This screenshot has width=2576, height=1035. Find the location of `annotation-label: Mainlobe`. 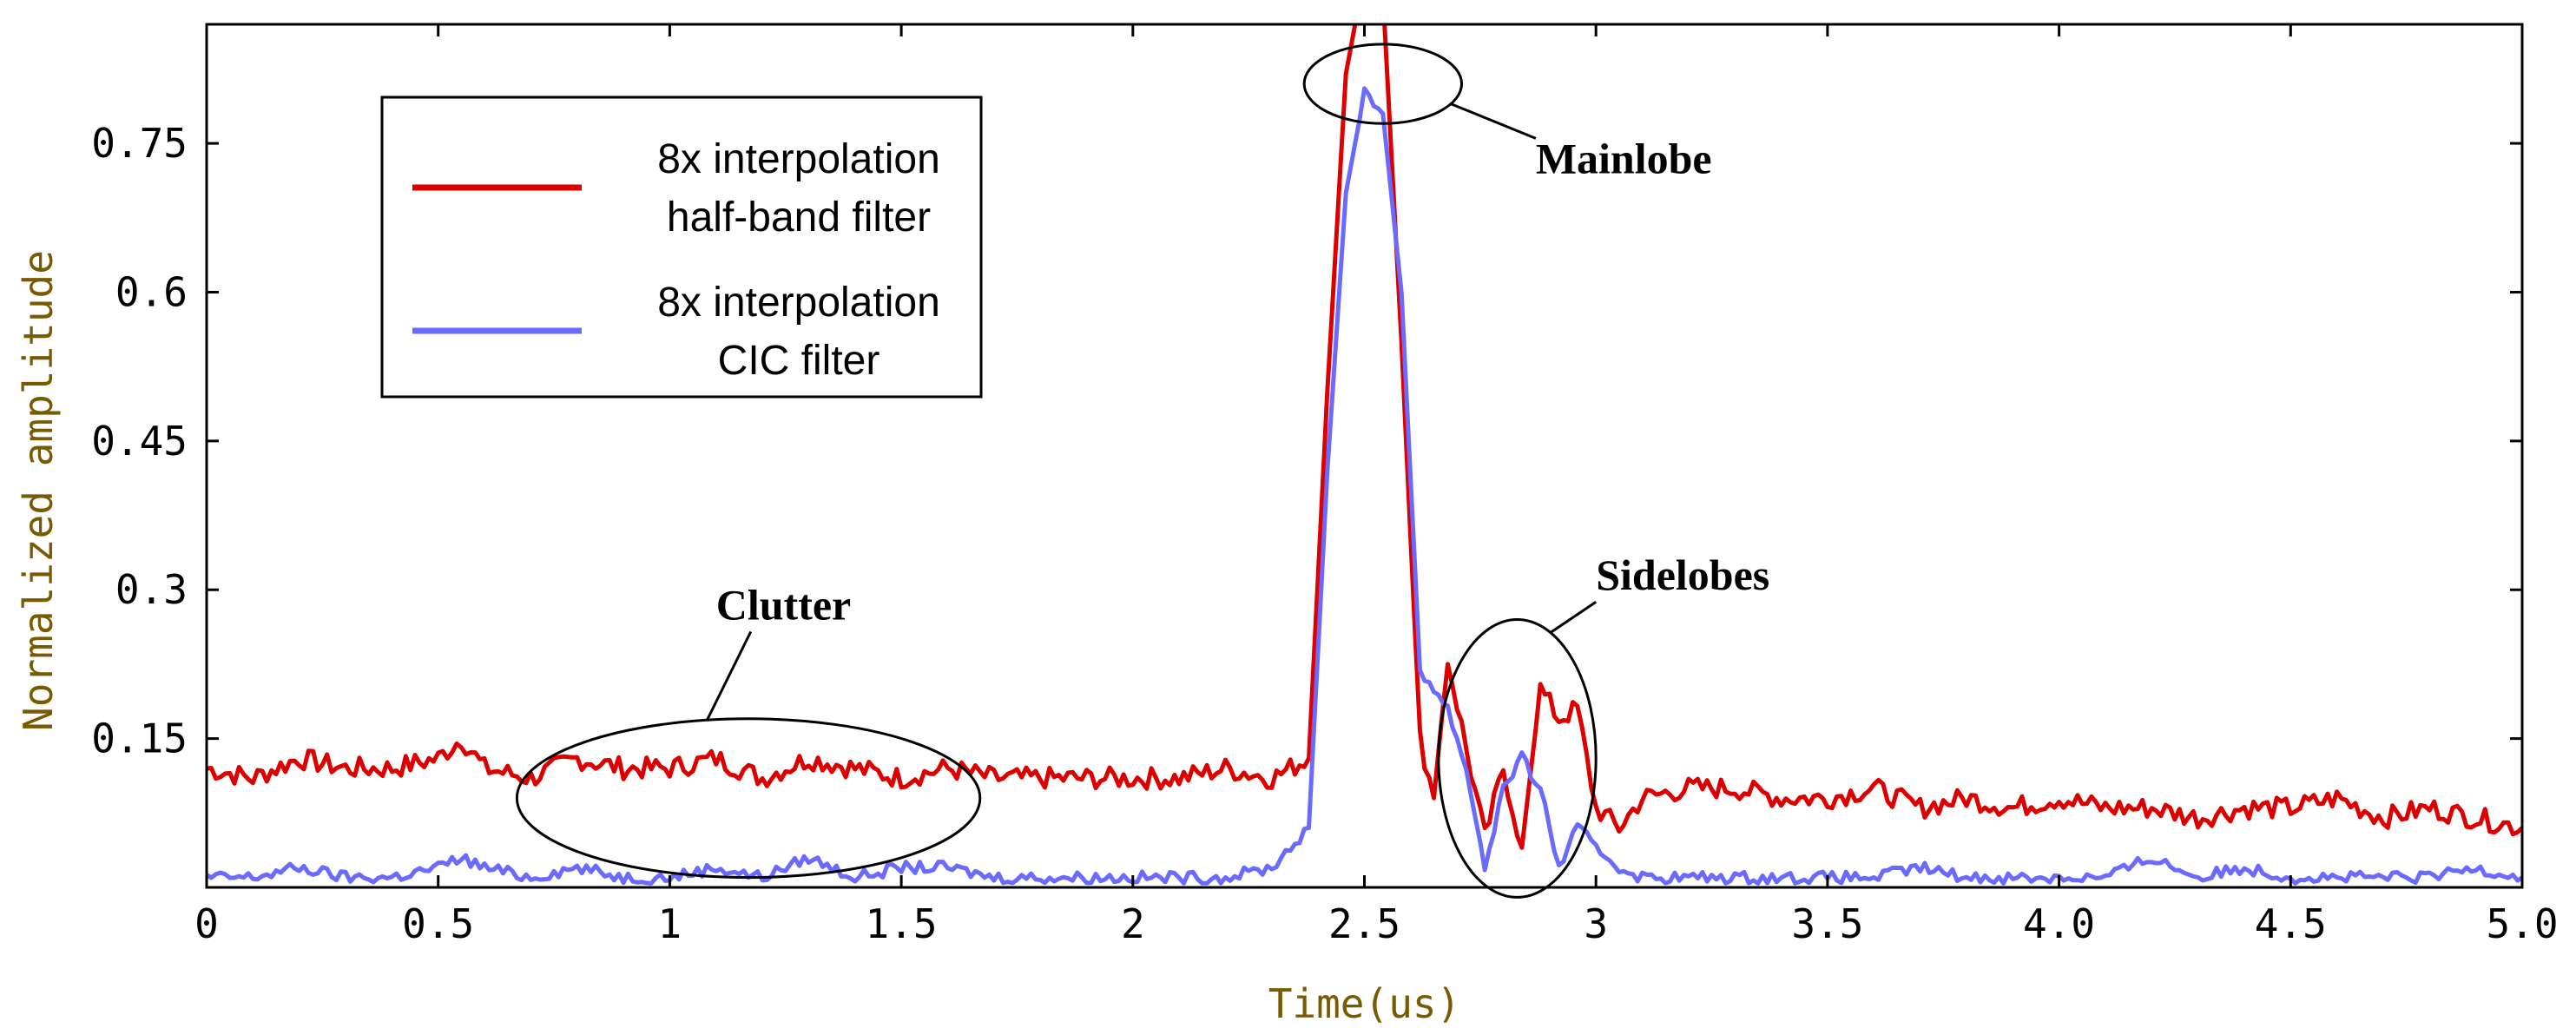

annotation-label: Mainlobe is located at coordinates (1624, 158).